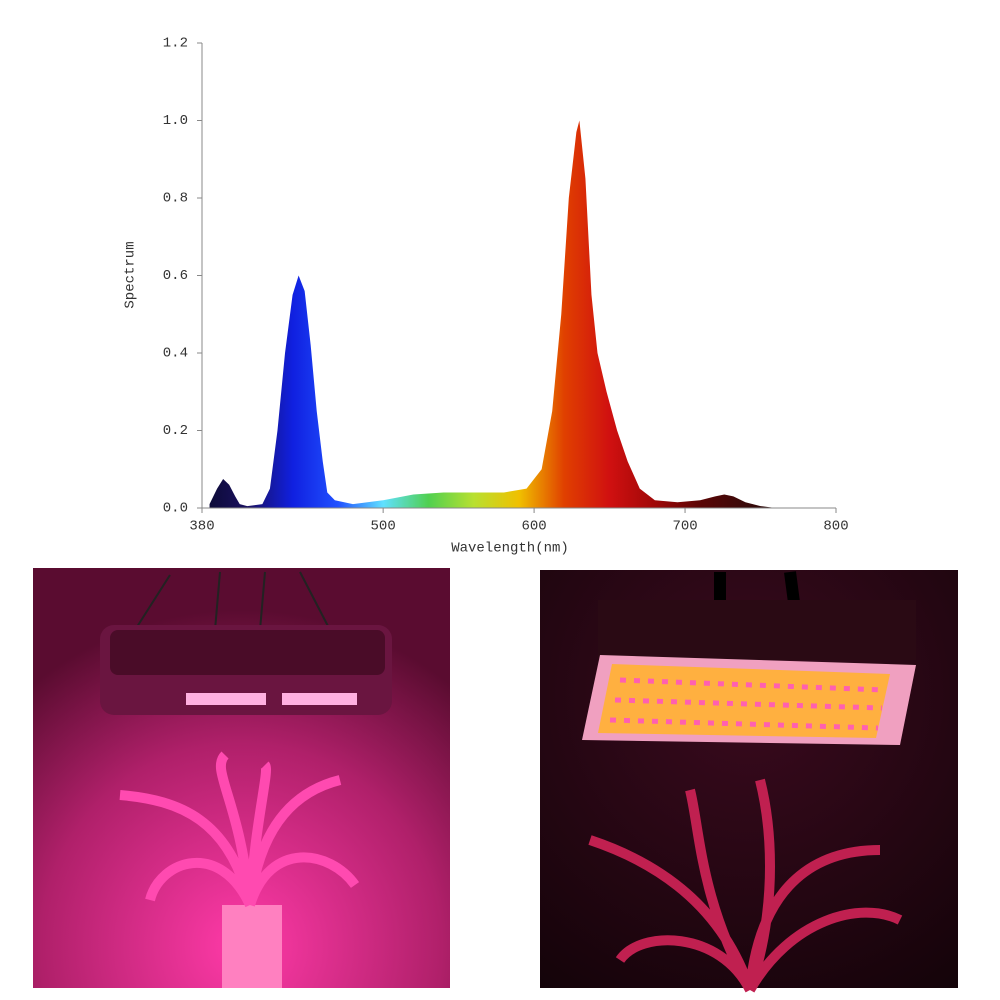  Describe the element at coordinates (684, 527) in the screenshot. I see `x-tick-label: 700` at that location.